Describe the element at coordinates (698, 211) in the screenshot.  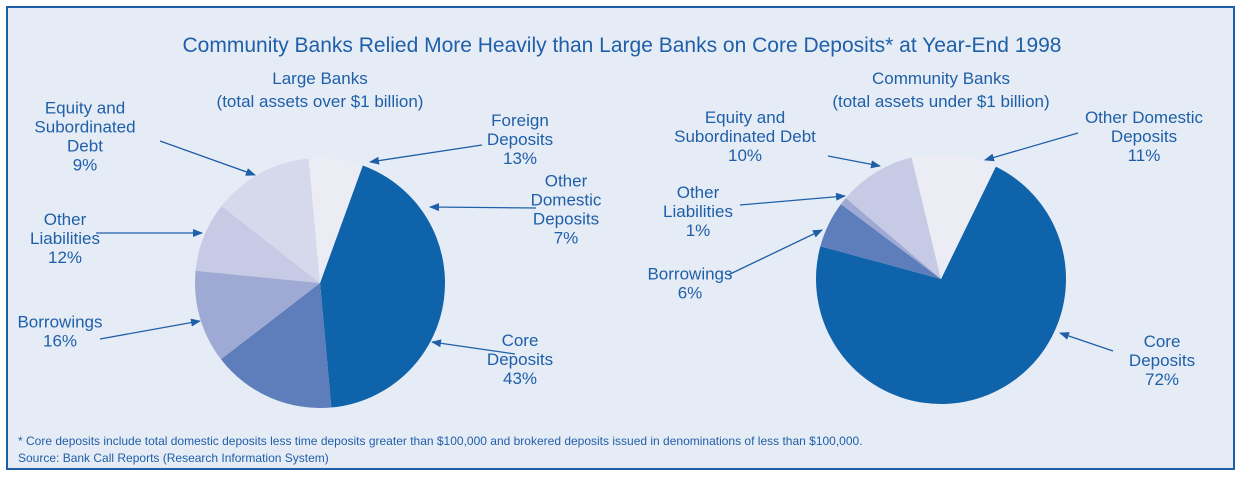
I see `community-banks-label-other-liabilities: Other Liabilities 1%` at that location.